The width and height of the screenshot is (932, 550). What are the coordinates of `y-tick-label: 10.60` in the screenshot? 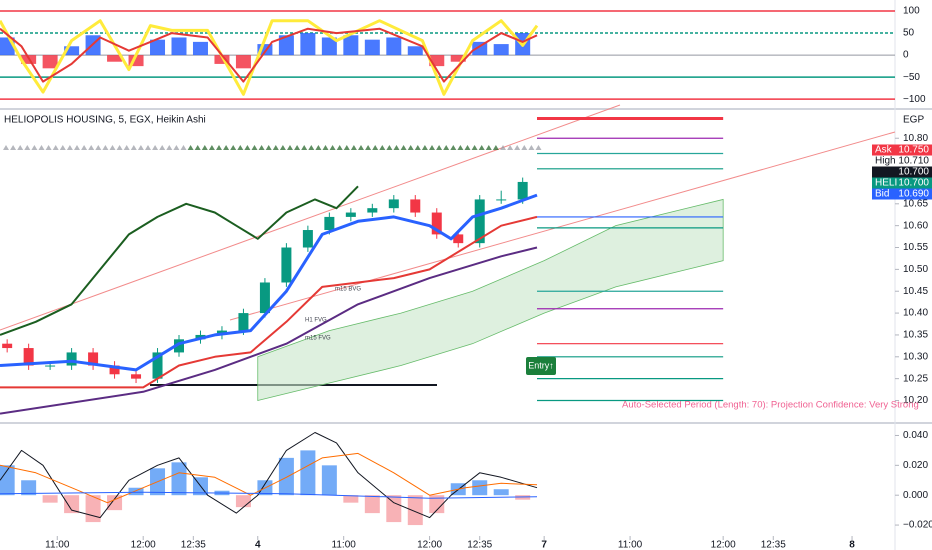 It's located at (915, 225).